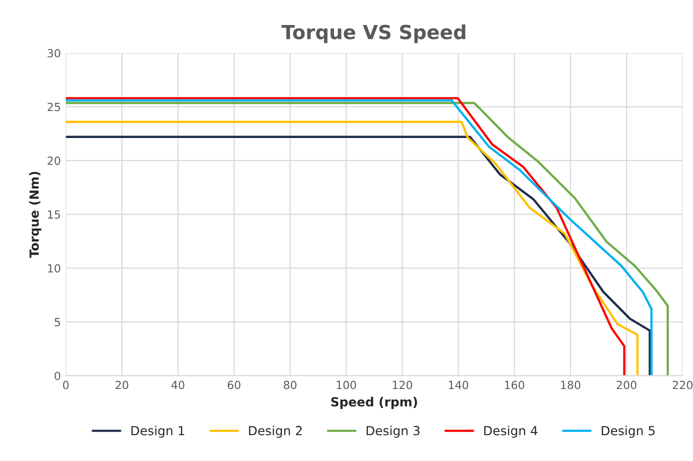 Image resolution: width=693 pixels, height=461 pixels. I want to click on x-tick-label: 20, so click(122, 385).